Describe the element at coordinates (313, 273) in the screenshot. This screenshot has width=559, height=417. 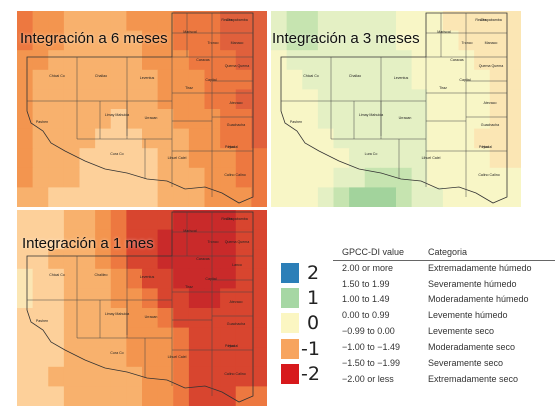
I see `scale-label-2: 2` at that location.